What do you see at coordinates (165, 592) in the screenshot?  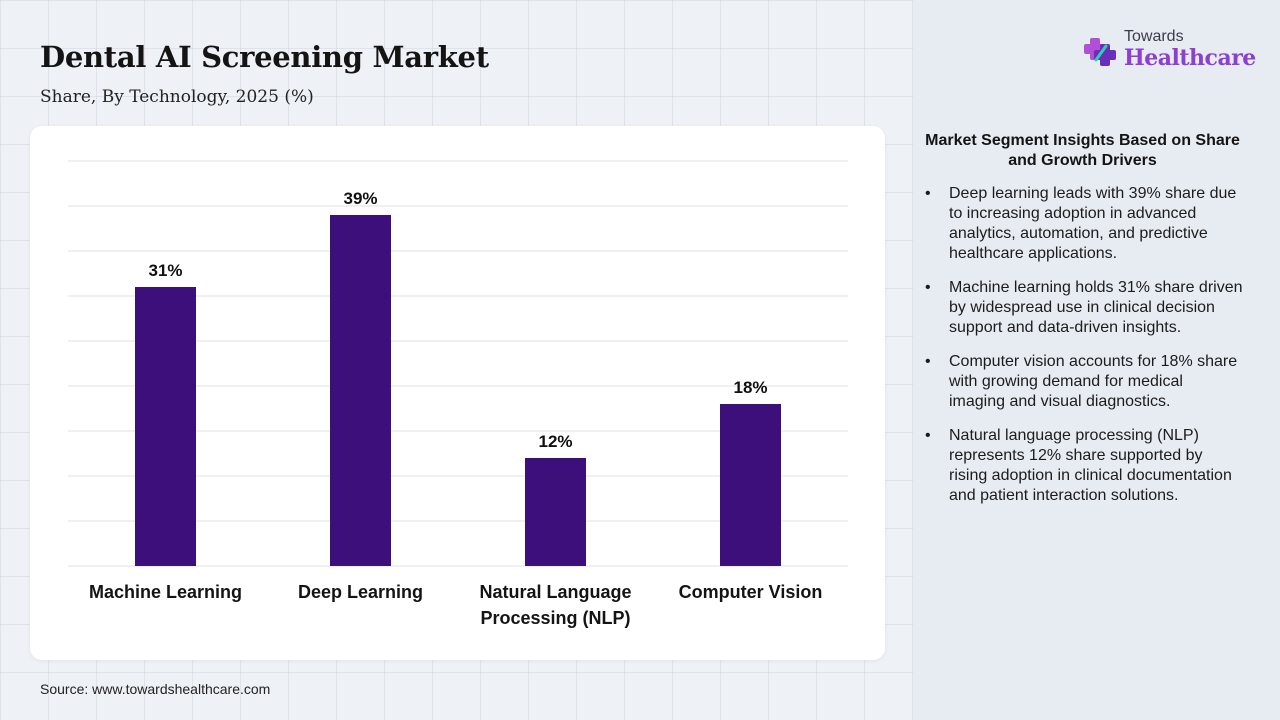 I see `x-tick-label: Machine Learning` at bounding box center [165, 592].